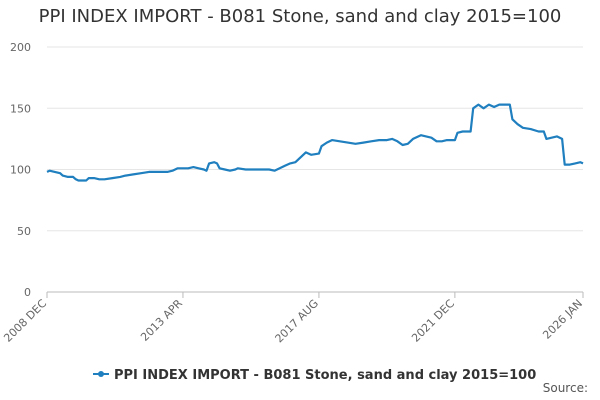 This screenshot has width=600, height=400. Describe the element at coordinates (24, 231) in the screenshot. I see `y-tick-label: 50` at that location.